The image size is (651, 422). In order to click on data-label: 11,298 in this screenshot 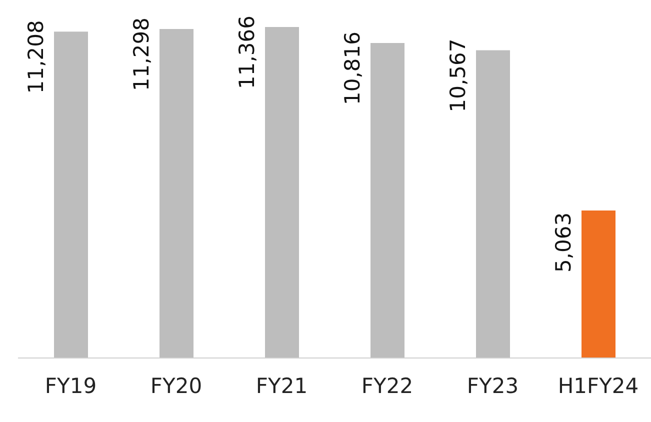, I will do `click(142, 54)`.